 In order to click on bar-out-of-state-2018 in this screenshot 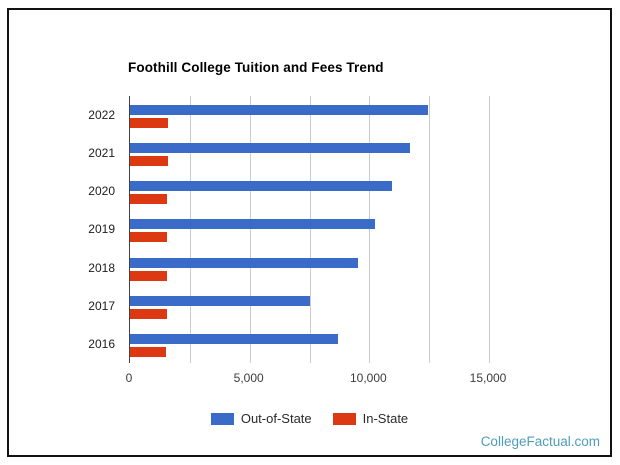, I will do `click(244, 262)`.